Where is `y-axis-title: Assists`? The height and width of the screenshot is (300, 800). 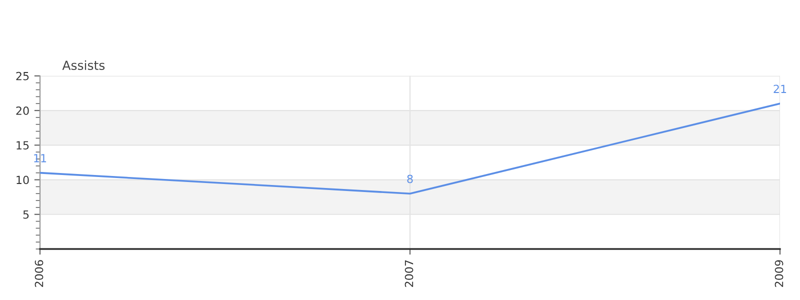
y-axis-title: Assists is located at coordinates (83, 65).